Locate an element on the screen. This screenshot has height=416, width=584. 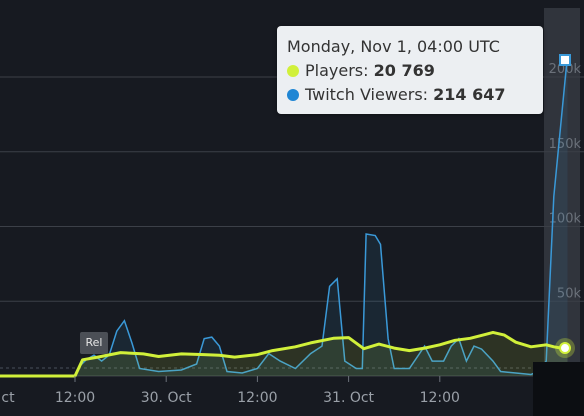
x-tick-label: ct is located at coordinates (8, 398).